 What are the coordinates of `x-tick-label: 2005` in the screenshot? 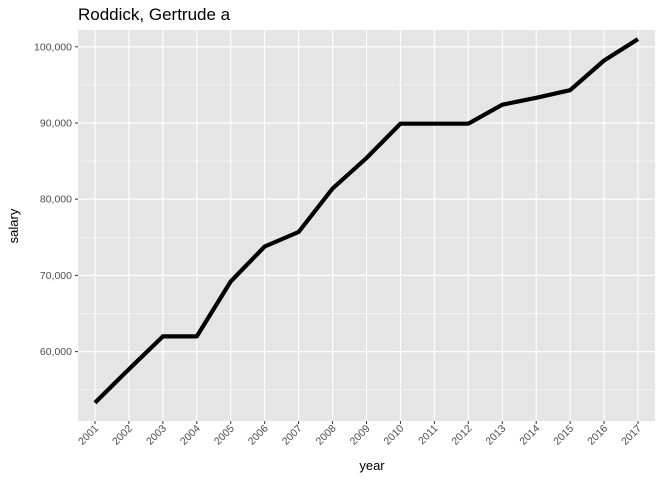 It's located at (224, 435).